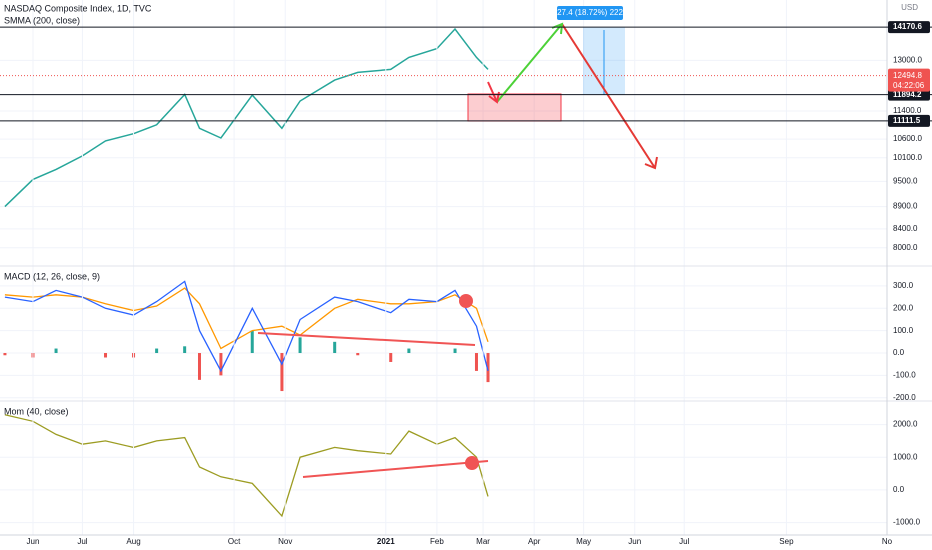 The height and width of the screenshot is (550, 932). I want to click on countdown: 04:22:06, so click(909, 85).